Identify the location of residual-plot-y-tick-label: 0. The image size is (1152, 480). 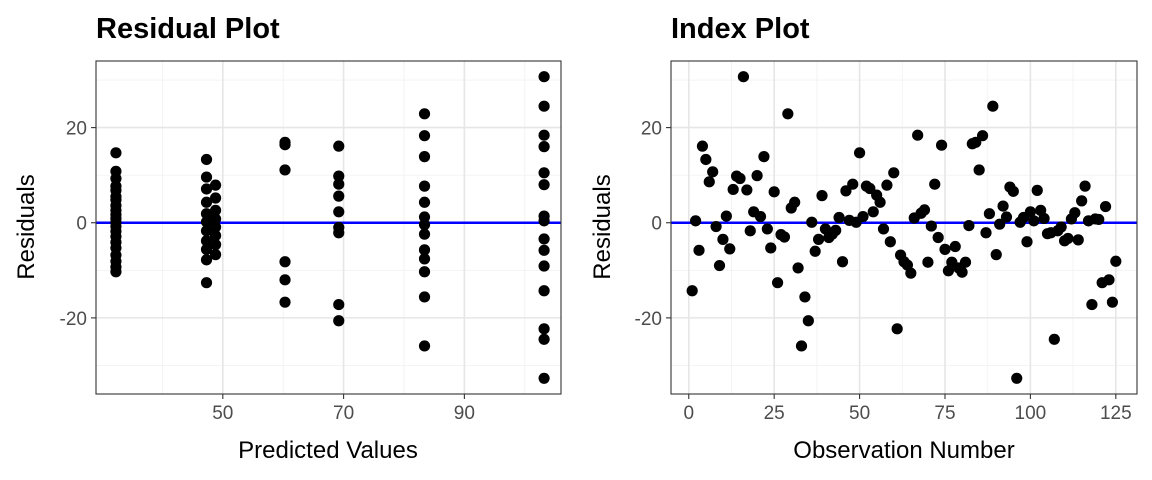
(81, 224).